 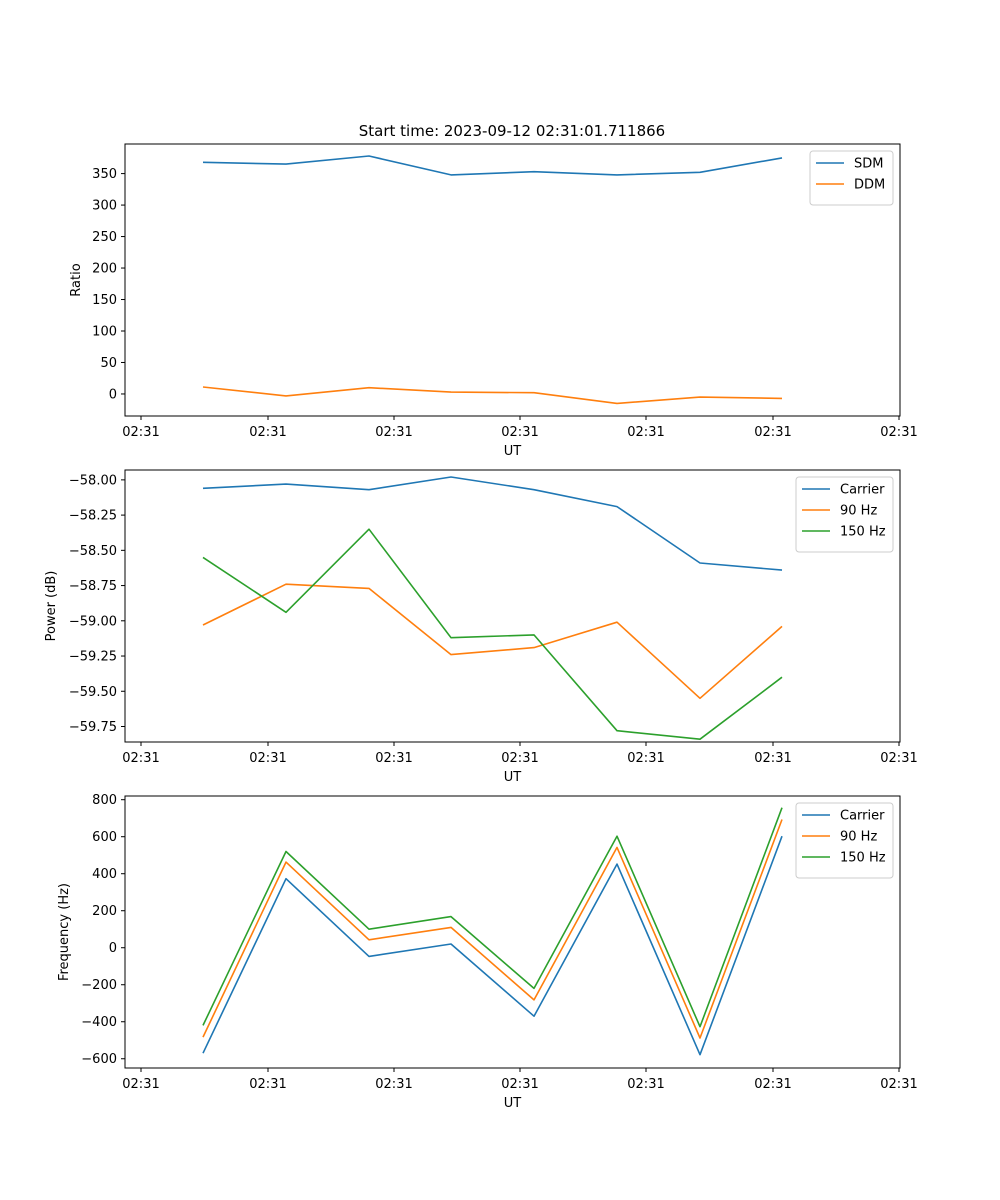 What do you see at coordinates (492, 165) in the screenshot?
I see `series-line-sdm` at bounding box center [492, 165].